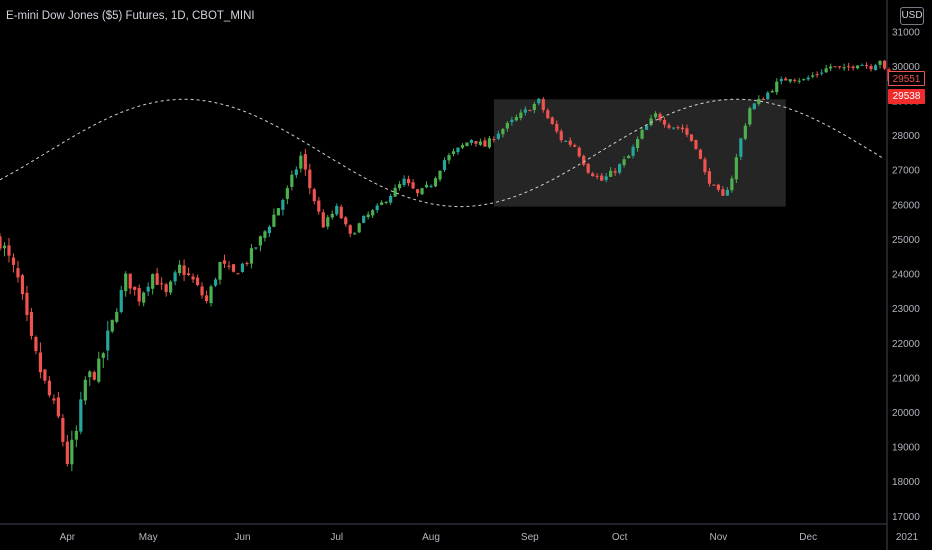 The image size is (932, 550). I want to click on current-price-tag: 29538, so click(906, 96).